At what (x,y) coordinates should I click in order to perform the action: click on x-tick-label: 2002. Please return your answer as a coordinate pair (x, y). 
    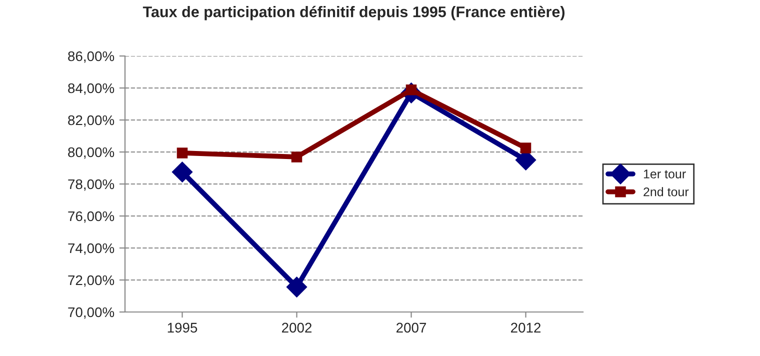
    Looking at the image, I should click on (297, 327).